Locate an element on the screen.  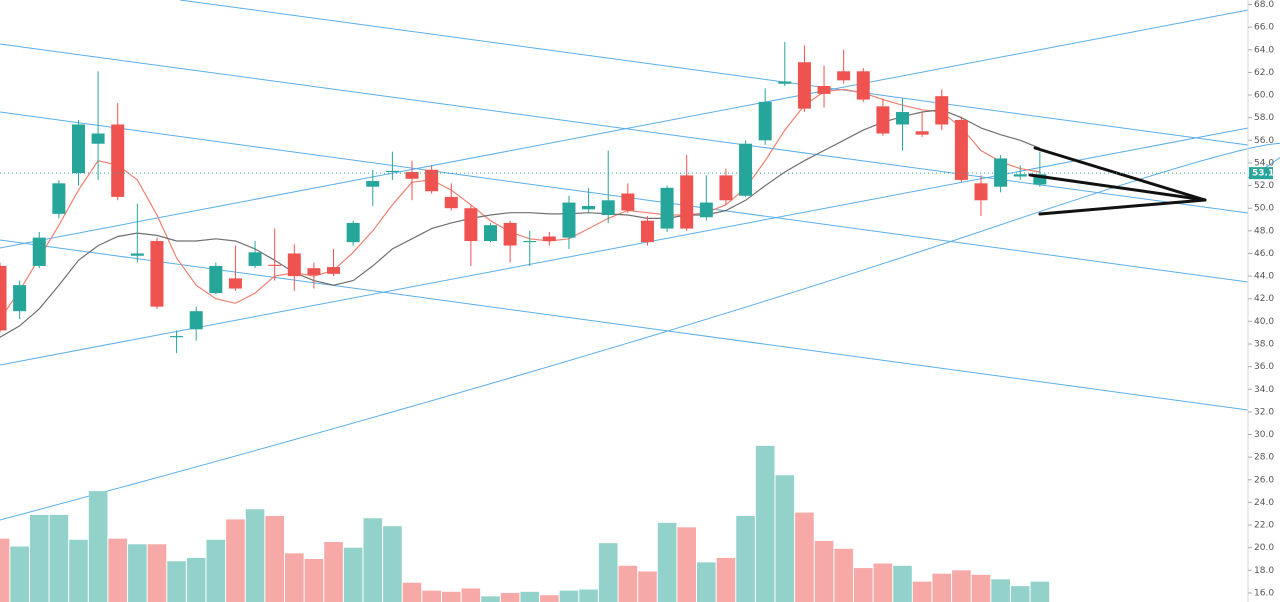
y-tick-label: 20.0 is located at coordinates (1264, 548).